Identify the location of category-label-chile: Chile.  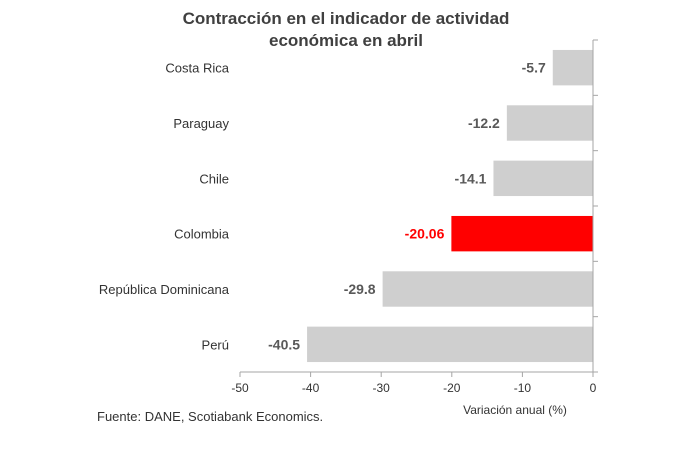
(214, 178).